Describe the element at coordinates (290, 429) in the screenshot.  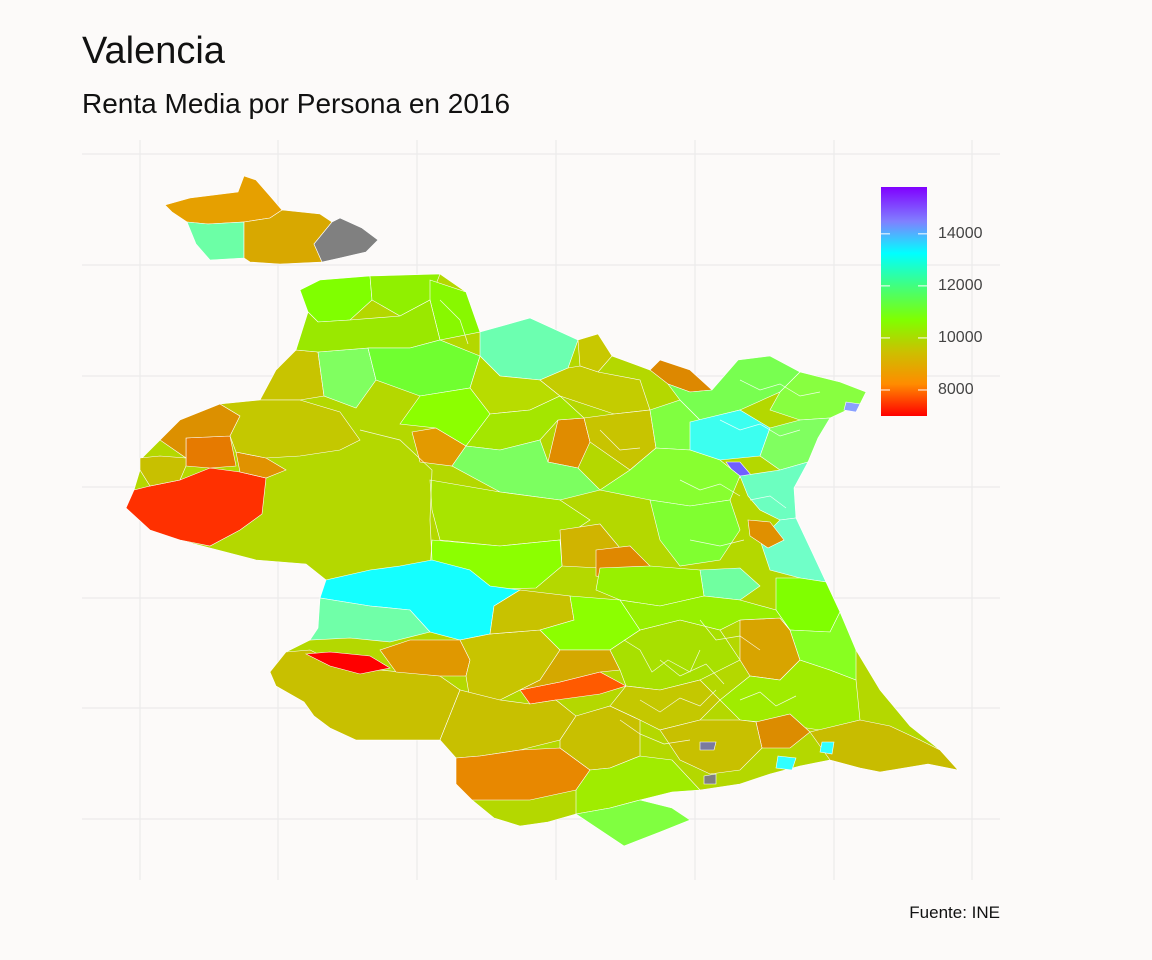
I see `region-central-west-olive` at that location.